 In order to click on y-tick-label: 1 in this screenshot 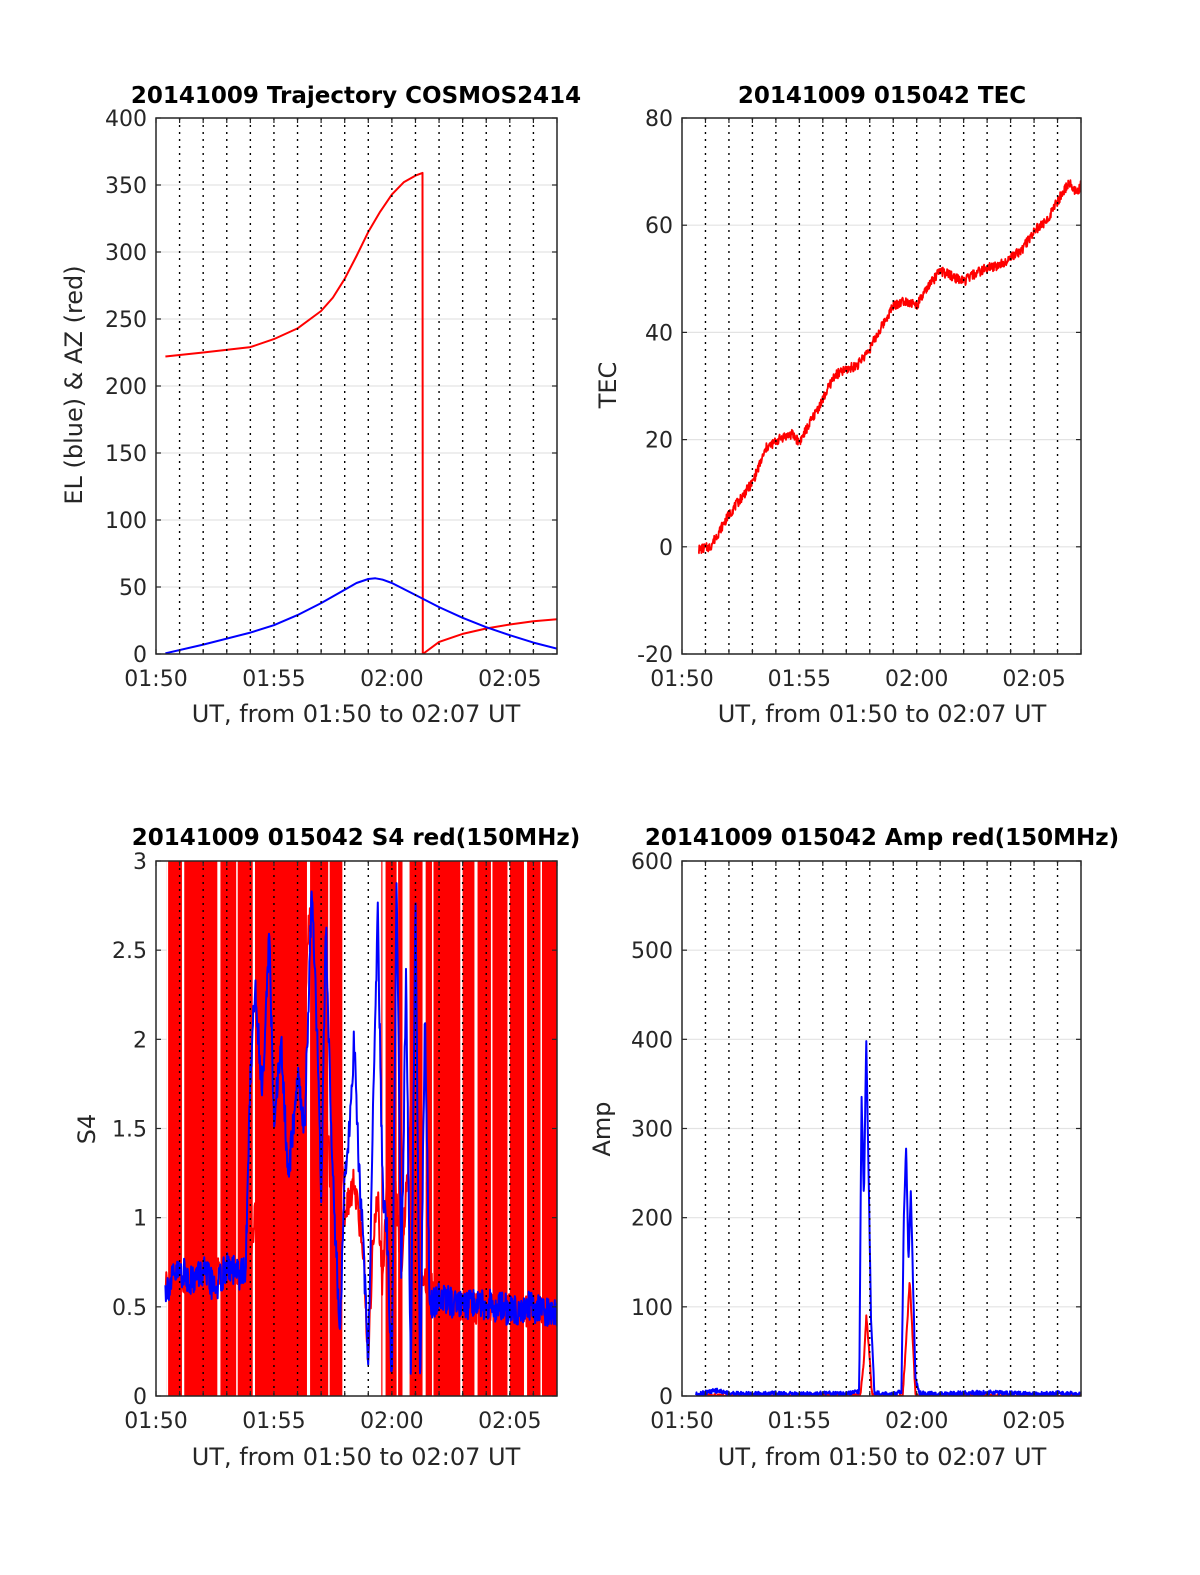, I will do `click(140, 1219)`.